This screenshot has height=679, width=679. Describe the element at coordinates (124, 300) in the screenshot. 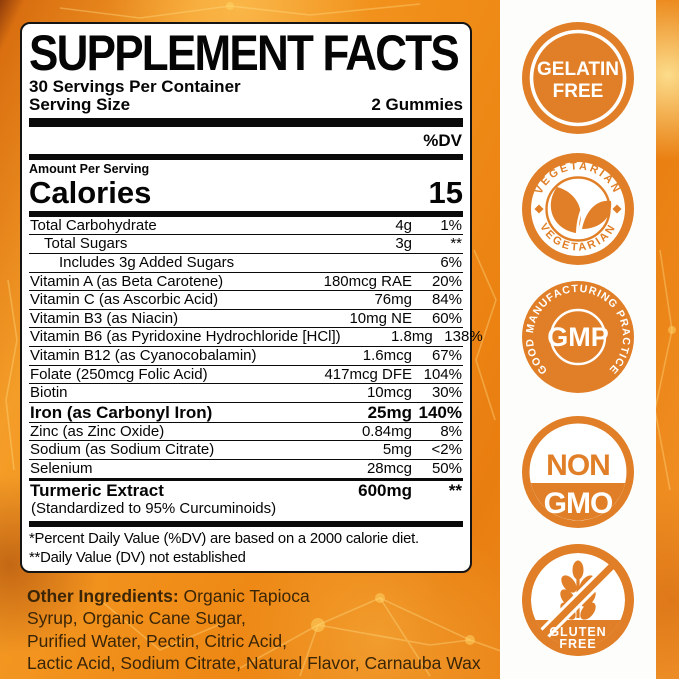

I see `nutrient-name: Vitamin C (as Ascorbic Acid)` at that location.